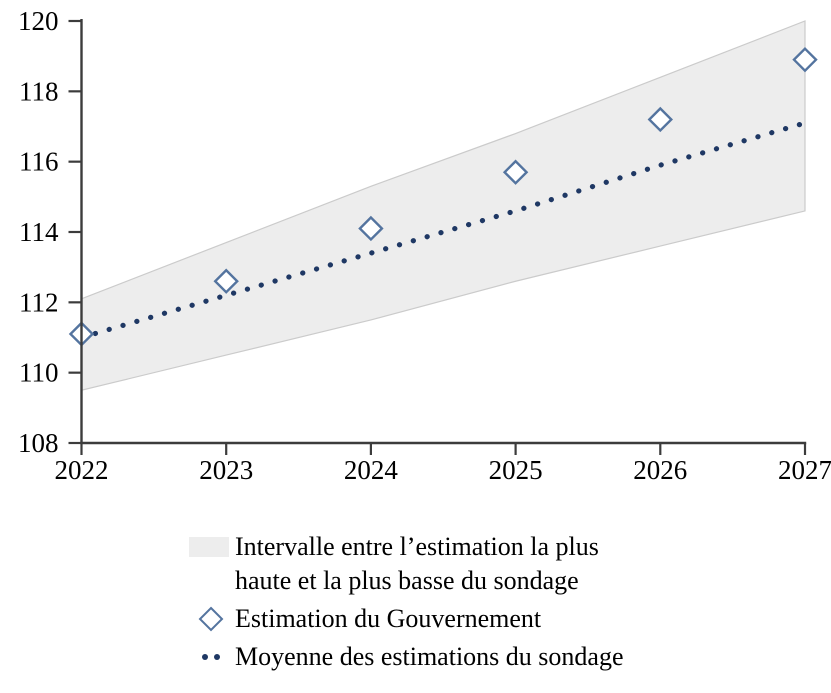 Image resolution: width=831 pixels, height=693 pixels. Describe the element at coordinates (660, 470) in the screenshot. I see `x-tick-label: 2026` at that location.